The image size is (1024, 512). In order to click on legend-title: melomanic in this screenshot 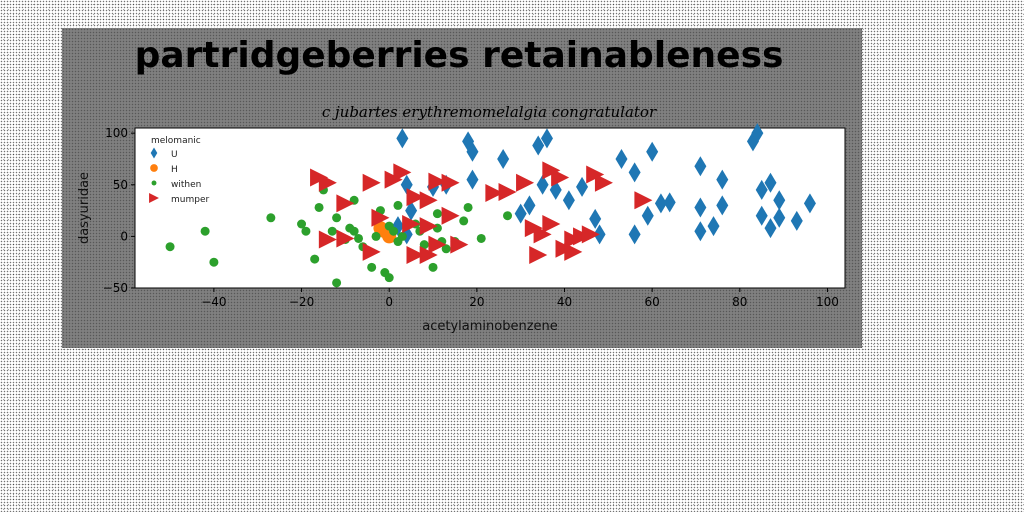, I will do `click(176, 141)`.